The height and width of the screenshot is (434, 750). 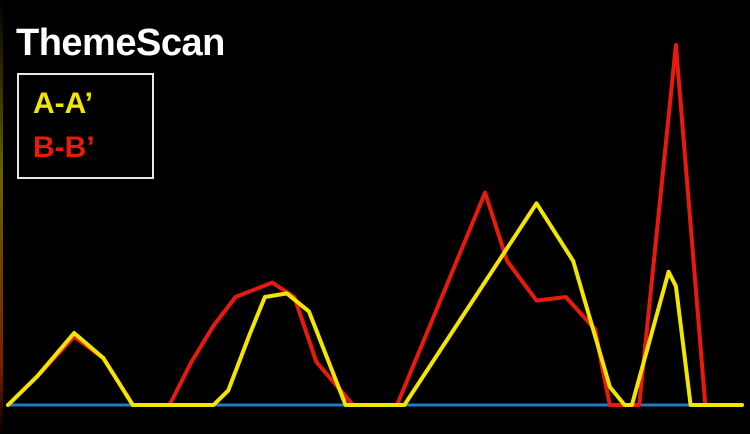 I want to click on legend-entry-a-a: A-A’, so click(x=63, y=103).